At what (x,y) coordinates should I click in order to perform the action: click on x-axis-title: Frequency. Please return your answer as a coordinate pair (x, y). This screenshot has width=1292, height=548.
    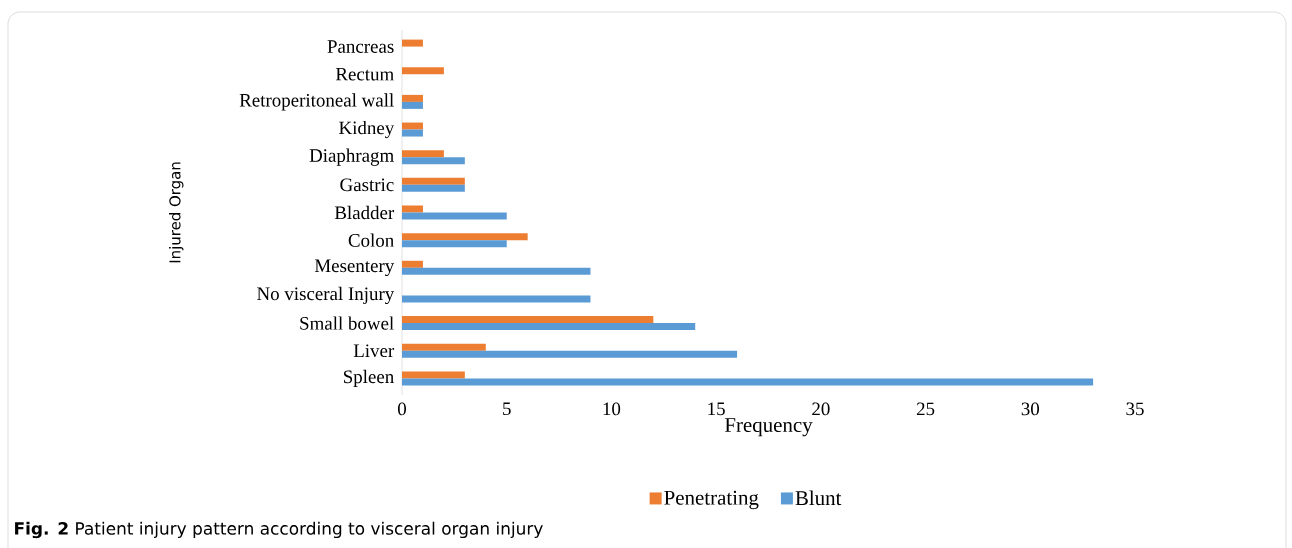
    Looking at the image, I should click on (768, 427).